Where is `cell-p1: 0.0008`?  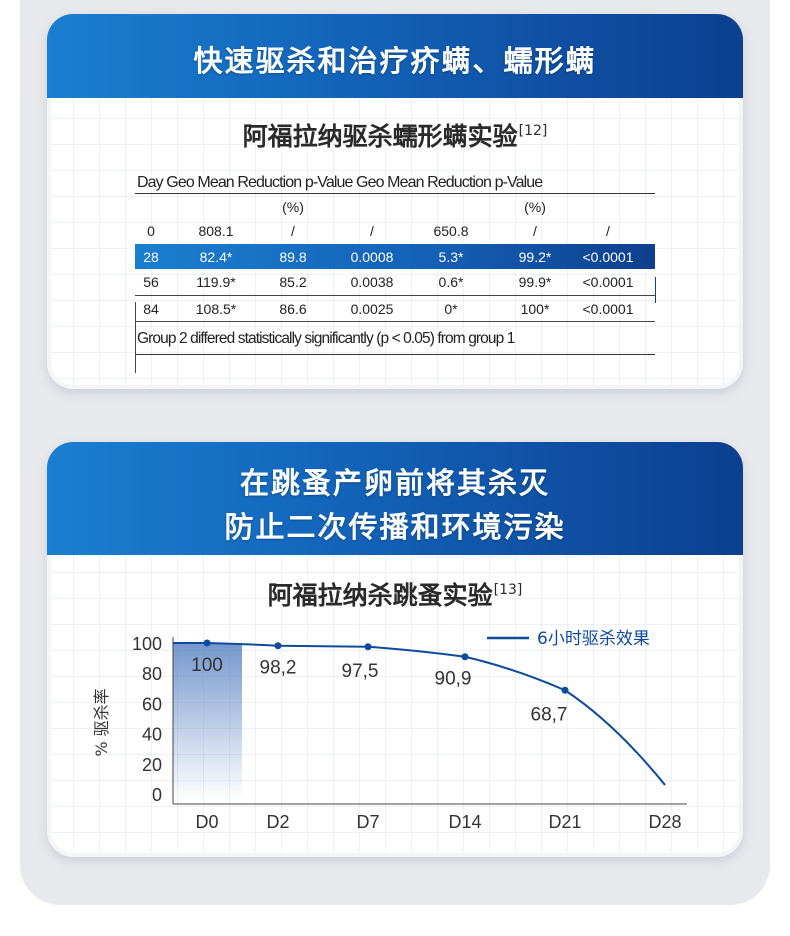
cell-p1: 0.0008 is located at coordinates (372, 256).